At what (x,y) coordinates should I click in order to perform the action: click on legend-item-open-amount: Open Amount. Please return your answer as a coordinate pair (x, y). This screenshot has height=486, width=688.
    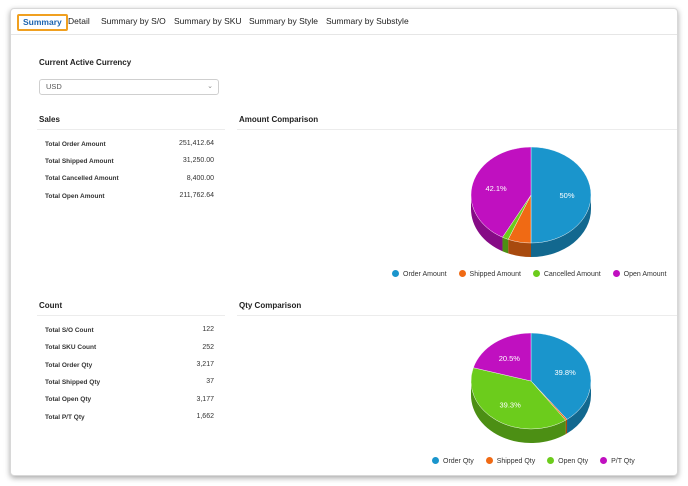
    Looking at the image, I should click on (639, 274).